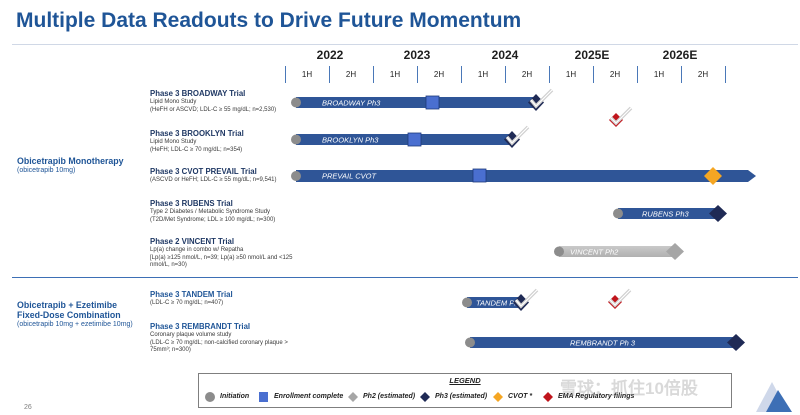 Image resolution: width=800 pixels, height=415 pixels. What do you see at coordinates (616, 120) in the screenshot?
I see `ema-filing-marker` at bounding box center [616, 120].